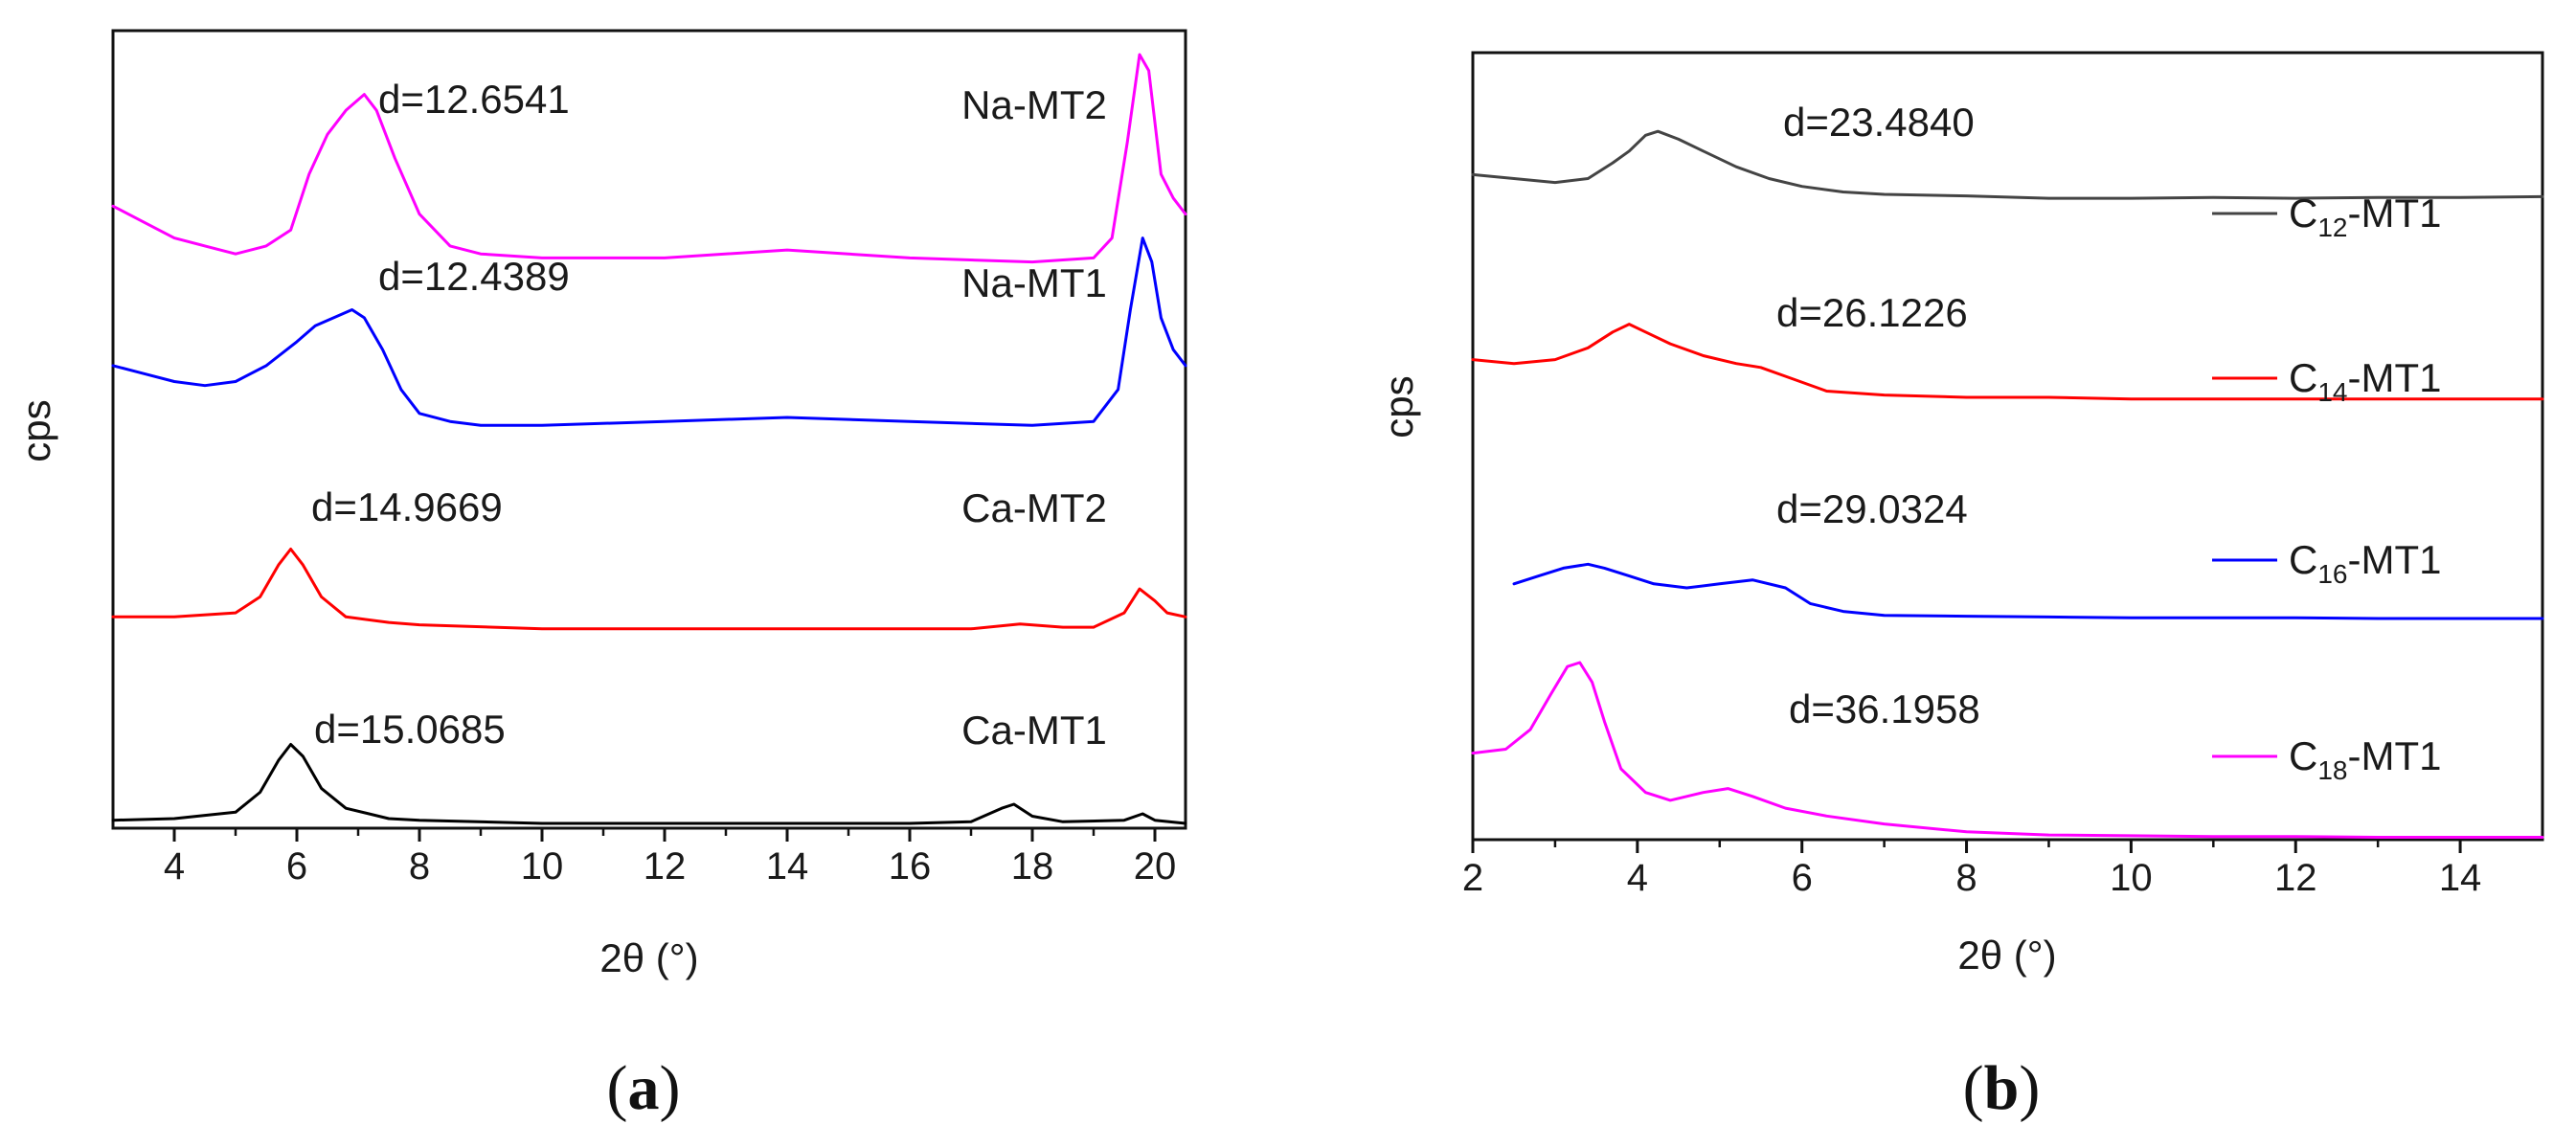 Image resolution: width=2576 pixels, height=1147 pixels. I want to click on x-axis-ticks-a: 4 6 8 10 12 14 16 18 20, so click(670, 858).